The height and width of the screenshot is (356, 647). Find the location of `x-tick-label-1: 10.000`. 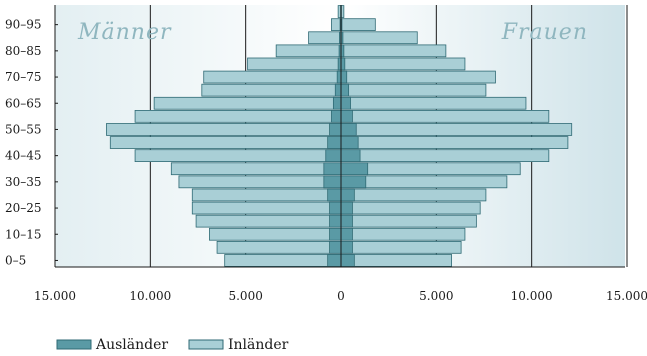

x-tick-label-1: 10.000 is located at coordinates (150, 296).